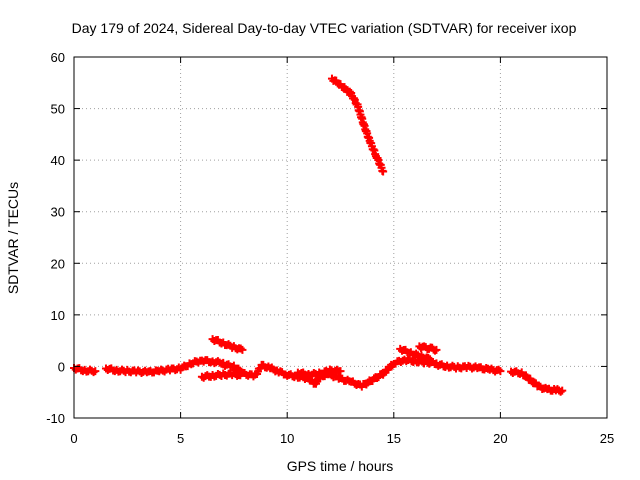  I want to click on y-tick-label: 60, so click(58, 57).